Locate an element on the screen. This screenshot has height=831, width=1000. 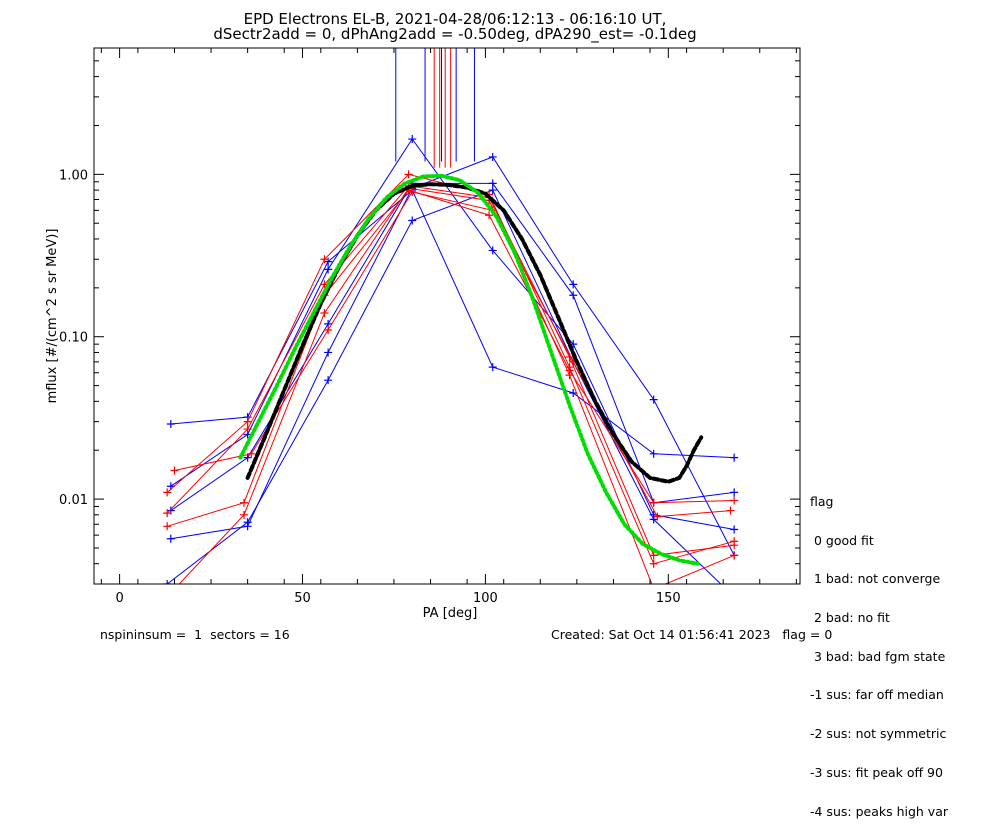
footer-left: nspininsum = 1 sectors = 16 is located at coordinates (195, 634).